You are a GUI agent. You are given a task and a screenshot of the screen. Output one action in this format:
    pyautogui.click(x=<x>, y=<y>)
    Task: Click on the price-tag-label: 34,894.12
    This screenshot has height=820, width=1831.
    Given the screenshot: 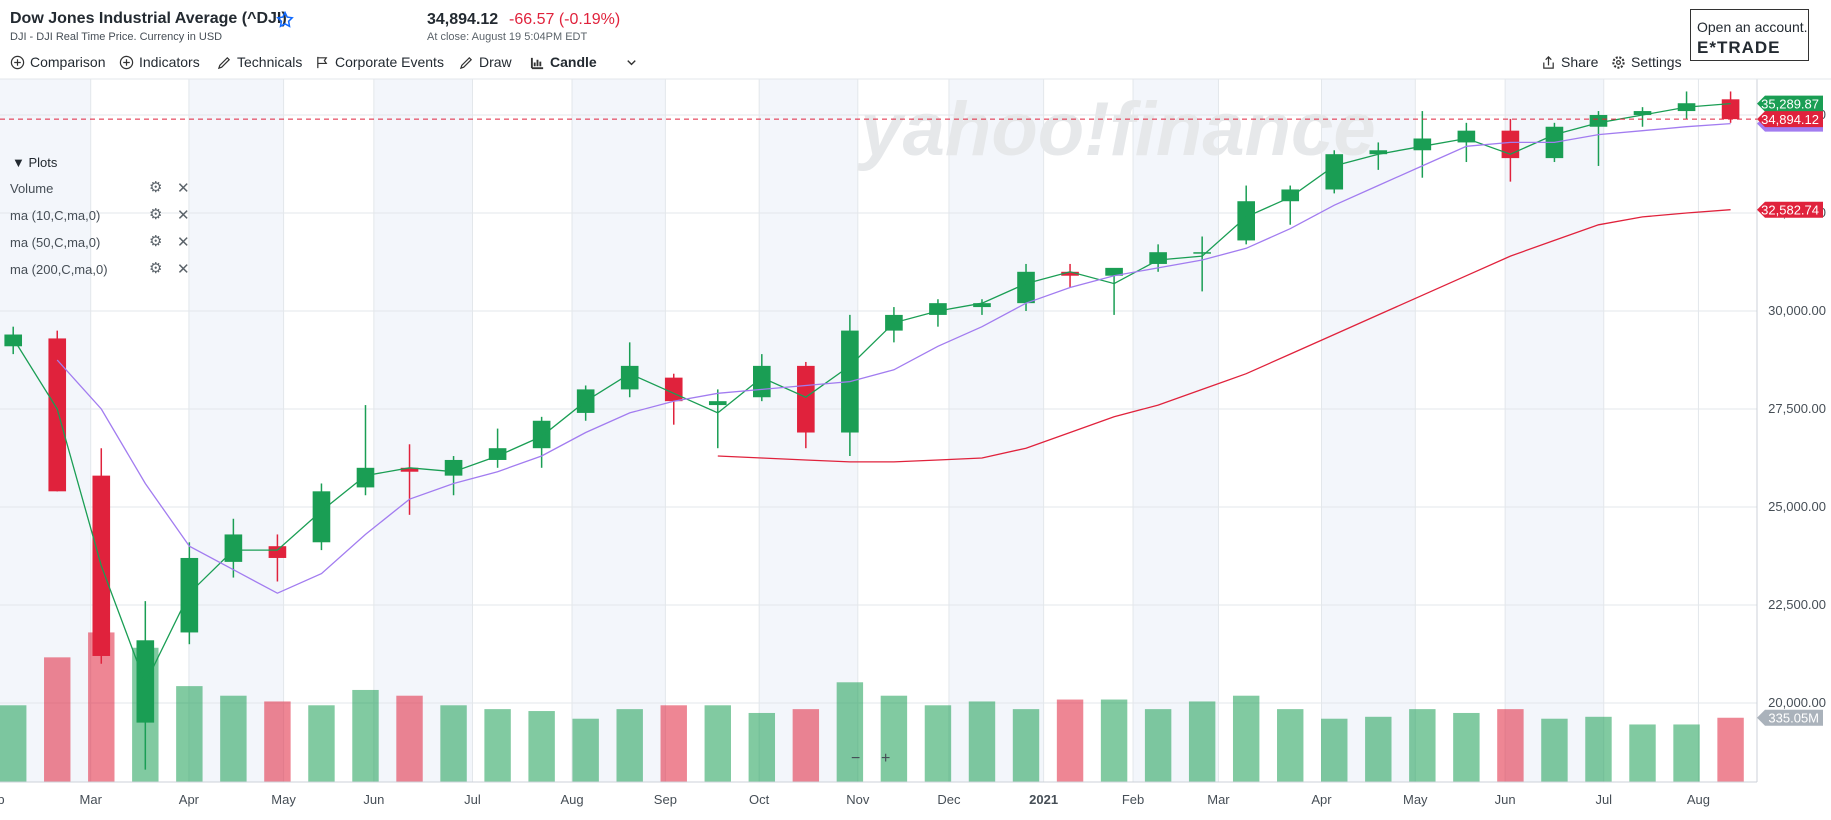 What is the action you would take?
    pyautogui.click(x=1790, y=119)
    